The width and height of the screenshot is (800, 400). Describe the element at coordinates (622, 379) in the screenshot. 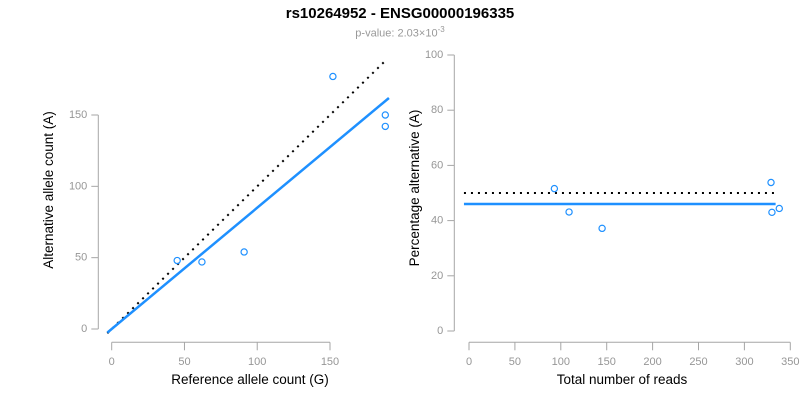

I see `x-axis-title: Total number of reads` at that location.